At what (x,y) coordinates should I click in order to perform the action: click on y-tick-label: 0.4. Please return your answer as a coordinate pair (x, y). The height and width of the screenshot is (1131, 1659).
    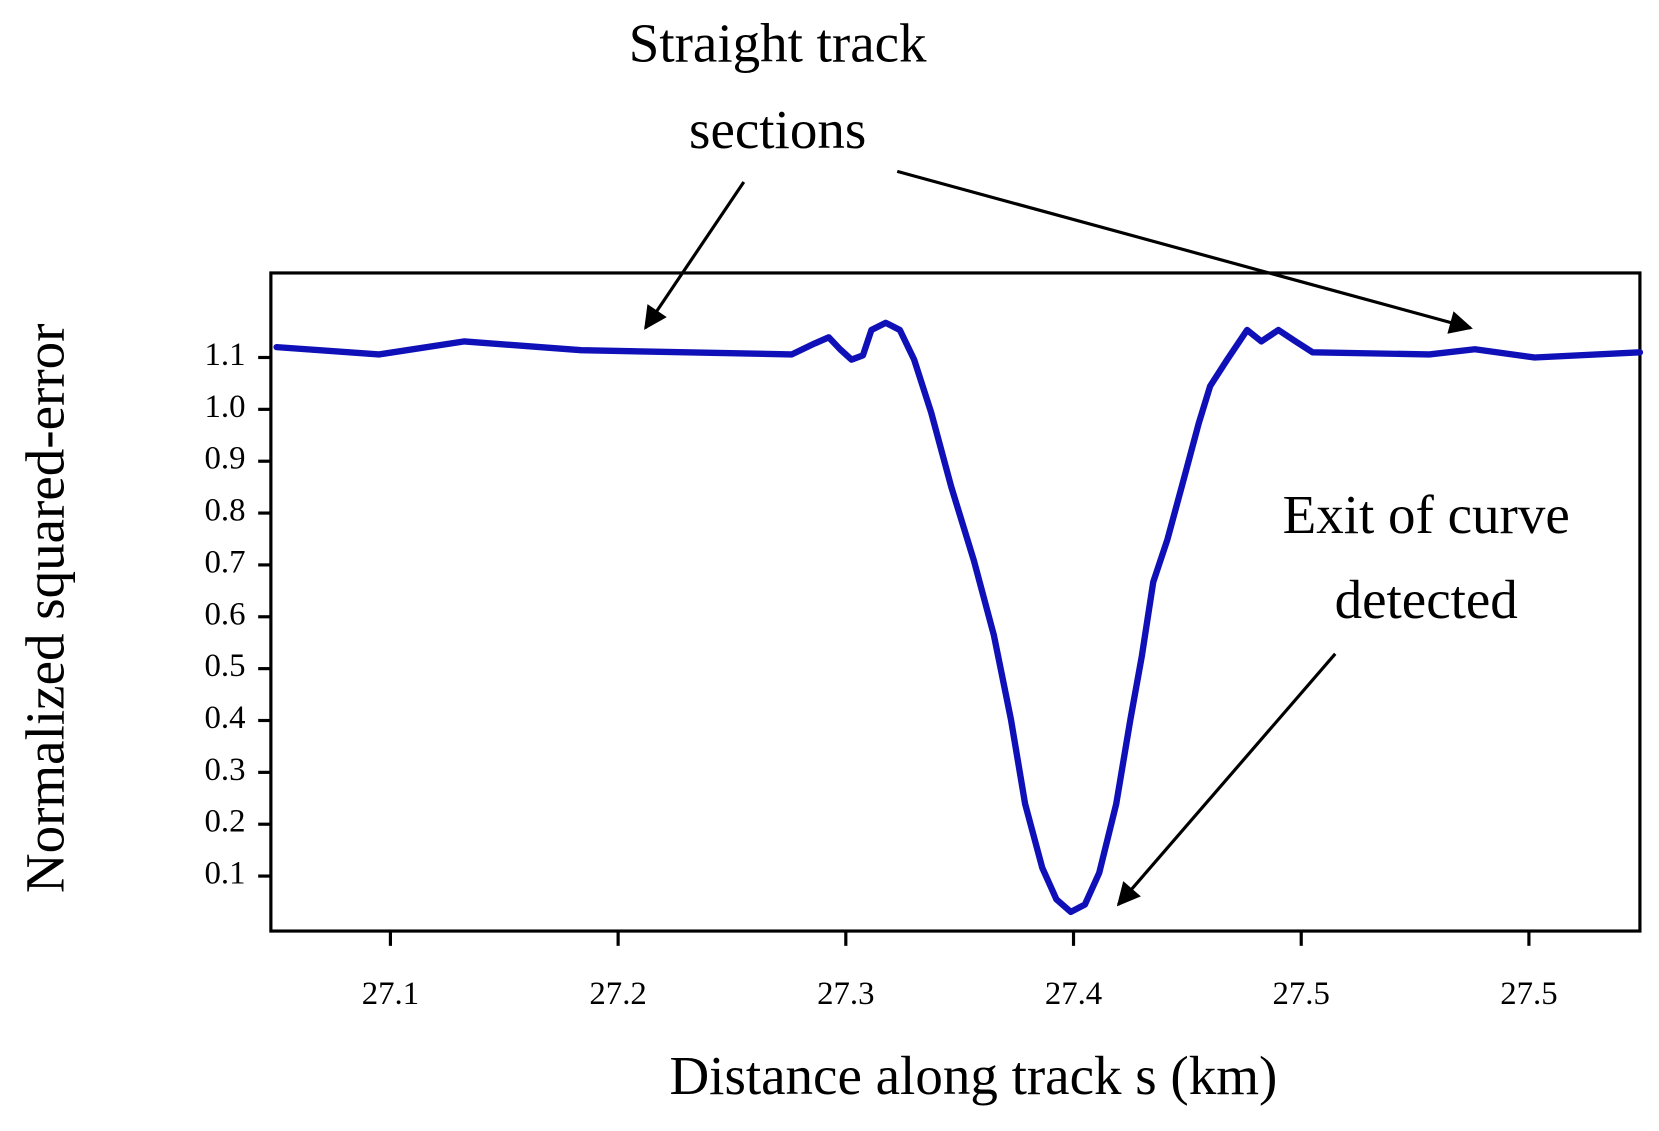
    Looking at the image, I should click on (225, 718).